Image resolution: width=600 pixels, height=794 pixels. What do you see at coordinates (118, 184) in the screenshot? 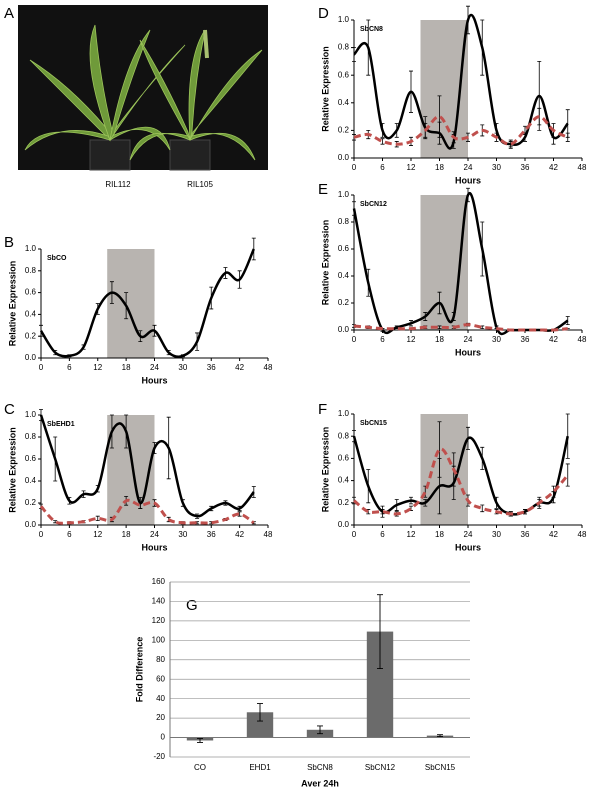
I see `photo-caption: RIL112` at bounding box center [118, 184].